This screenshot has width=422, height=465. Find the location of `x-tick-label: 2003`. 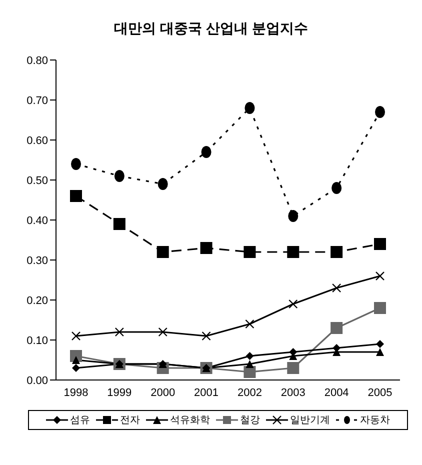

x-tick-label: 2003 is located at coordinates (293, 392).